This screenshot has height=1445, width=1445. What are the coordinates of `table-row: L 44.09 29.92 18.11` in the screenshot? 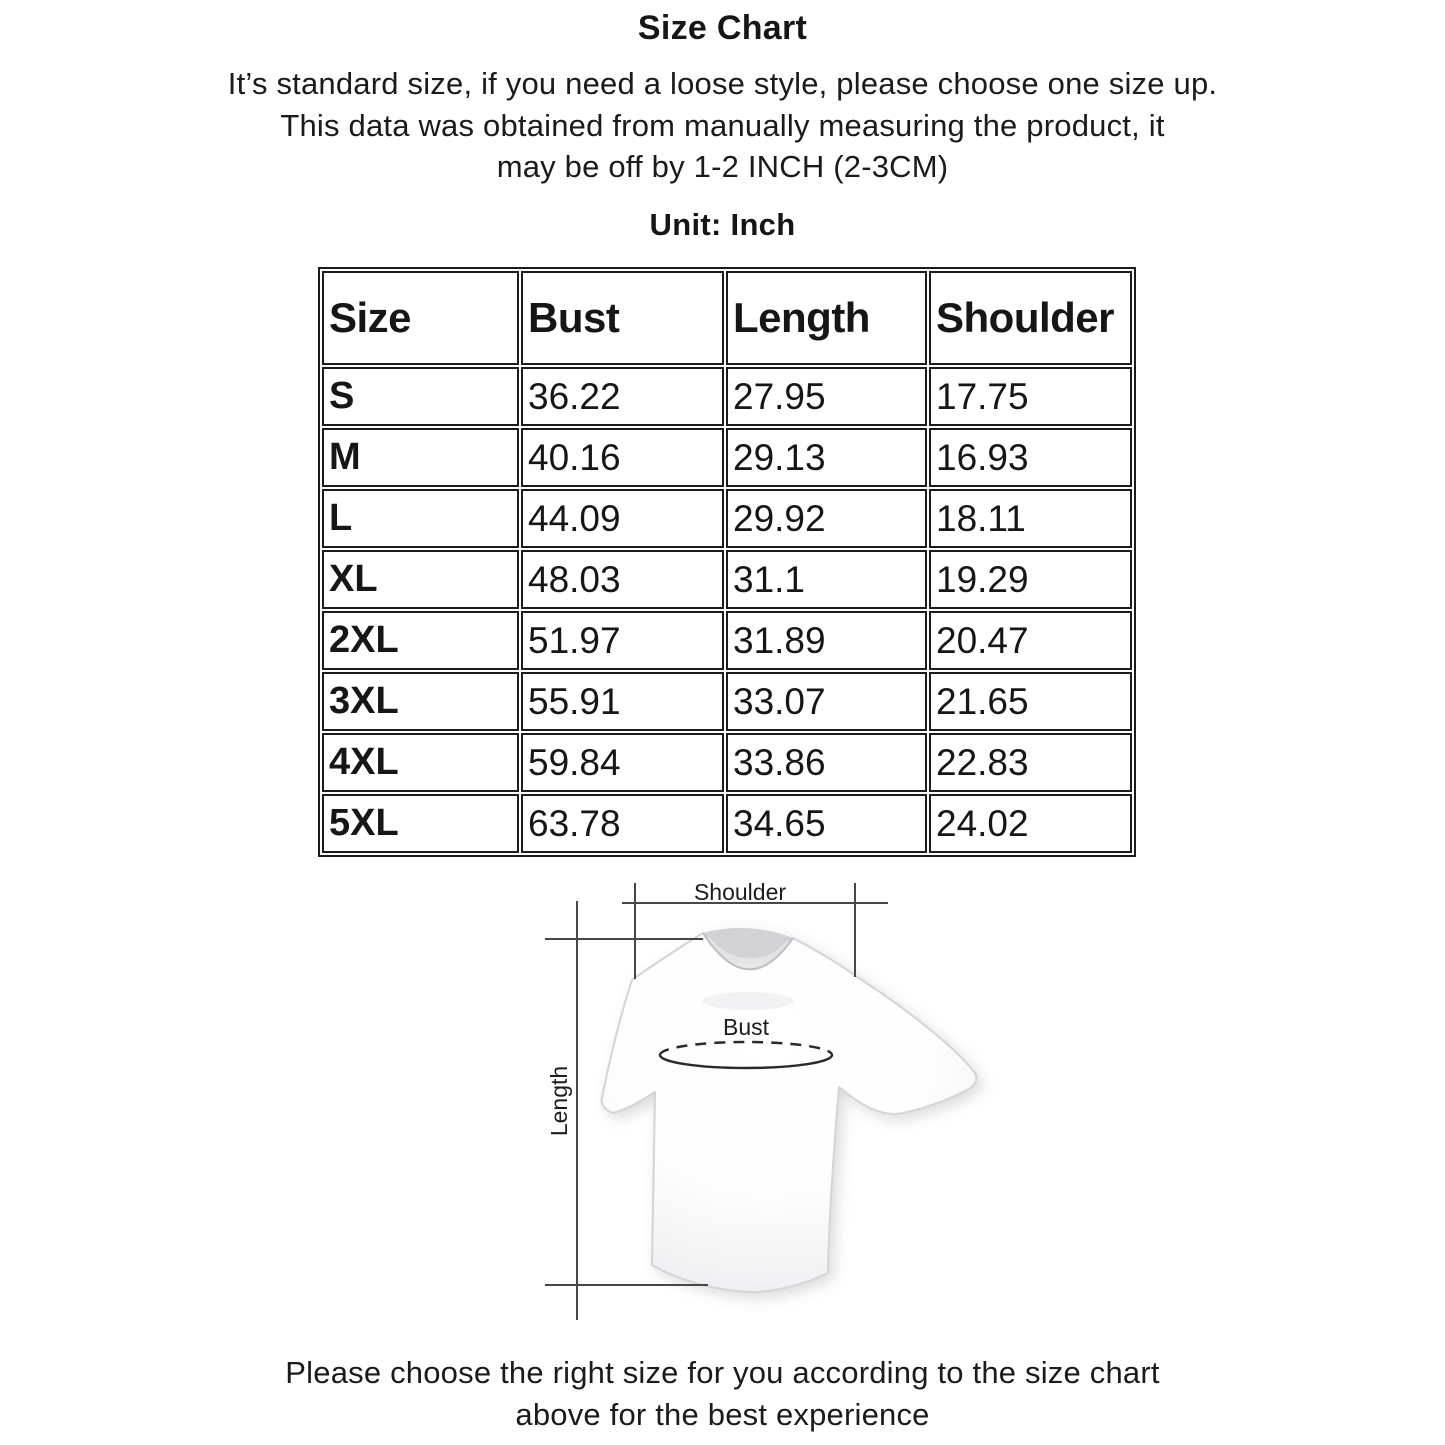 It's located at (727, 518).